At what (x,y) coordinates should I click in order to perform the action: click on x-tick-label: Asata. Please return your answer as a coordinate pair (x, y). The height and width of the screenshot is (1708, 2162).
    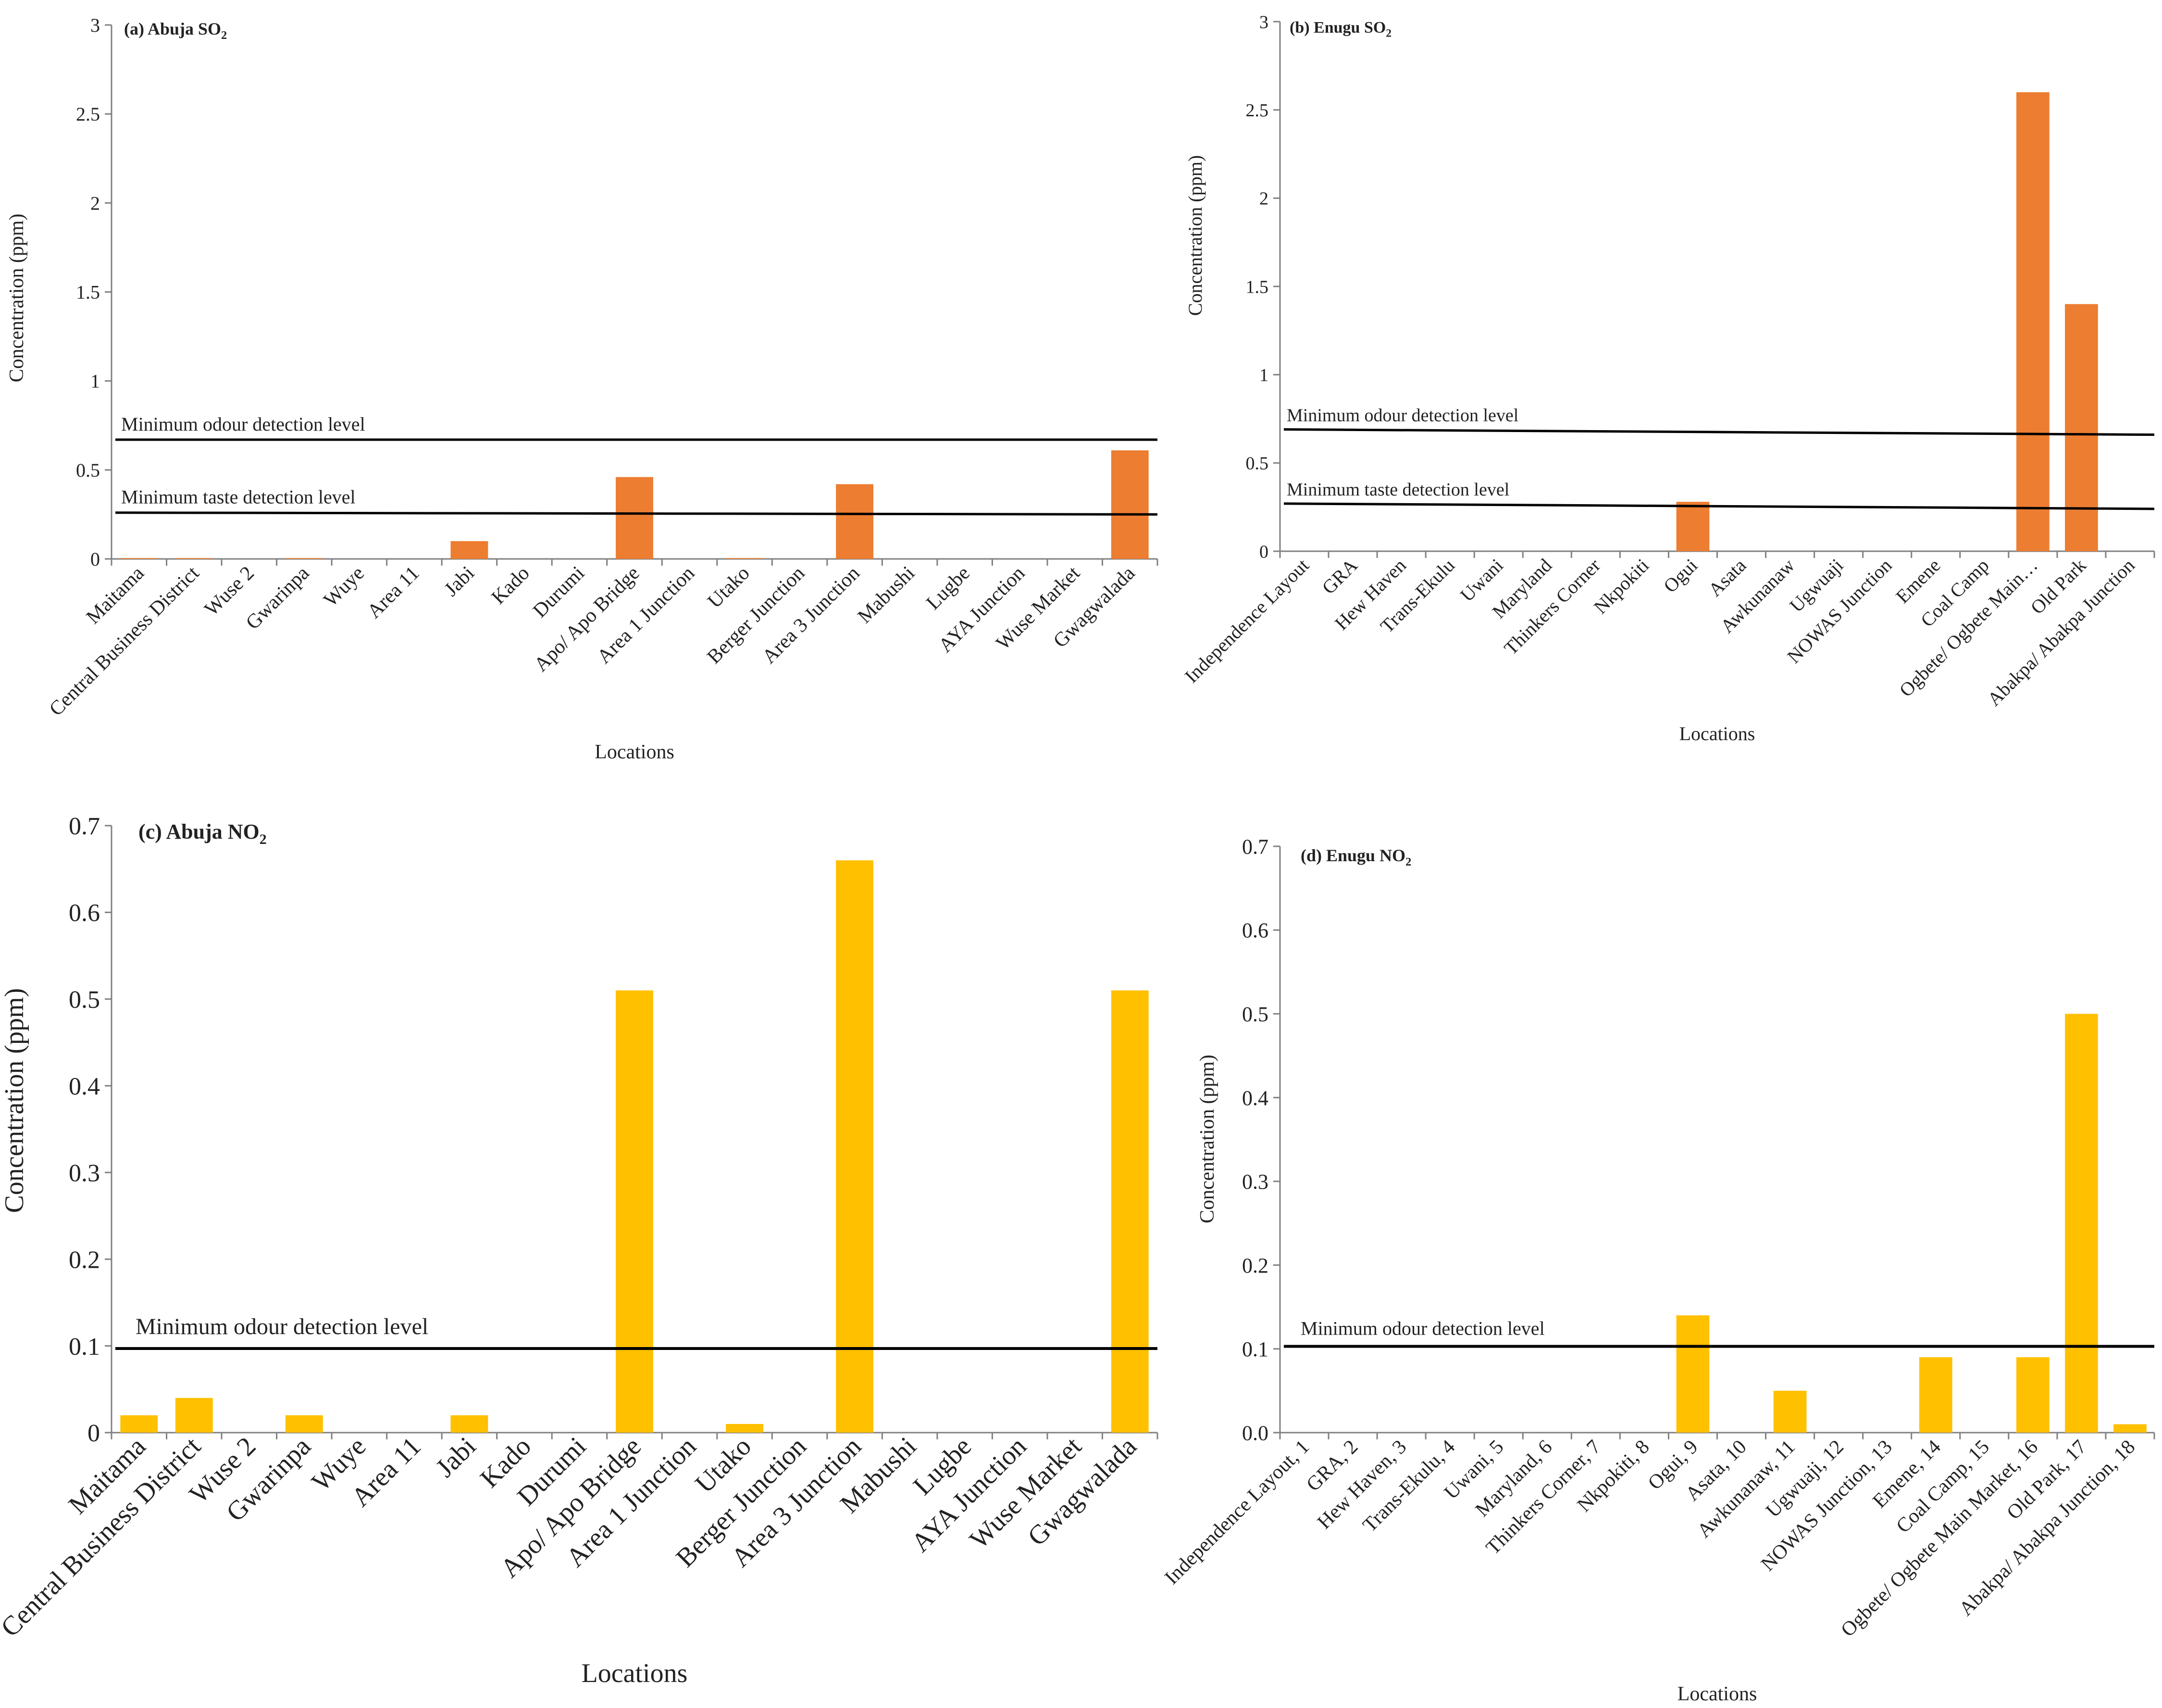
    Looking at the image, I should click on (1727, 577).